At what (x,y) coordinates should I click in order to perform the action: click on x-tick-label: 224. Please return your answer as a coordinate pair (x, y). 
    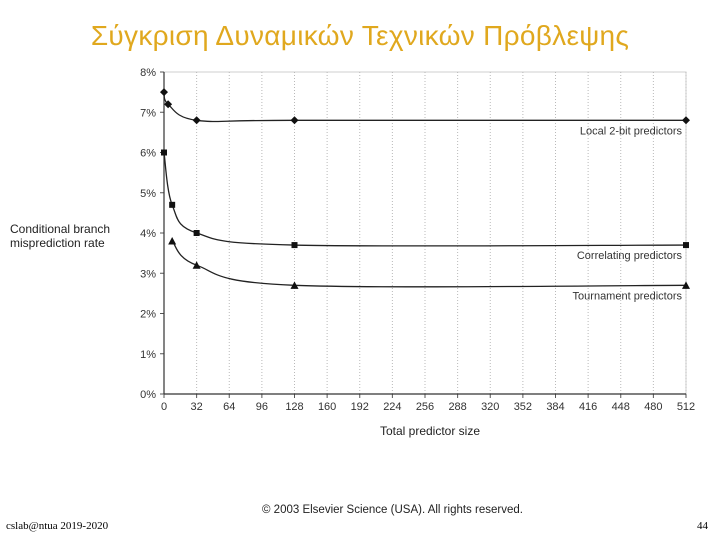
    Looking at the image, I should click on (392, 407).